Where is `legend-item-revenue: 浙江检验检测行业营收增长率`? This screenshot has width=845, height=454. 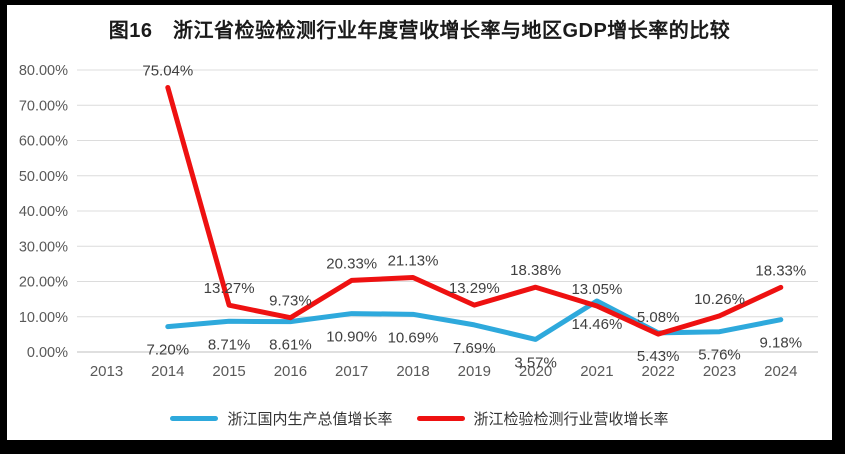 legend-item-revenue: 浙江检验检测行业营收增长率 is located at coordinates (542, 418).